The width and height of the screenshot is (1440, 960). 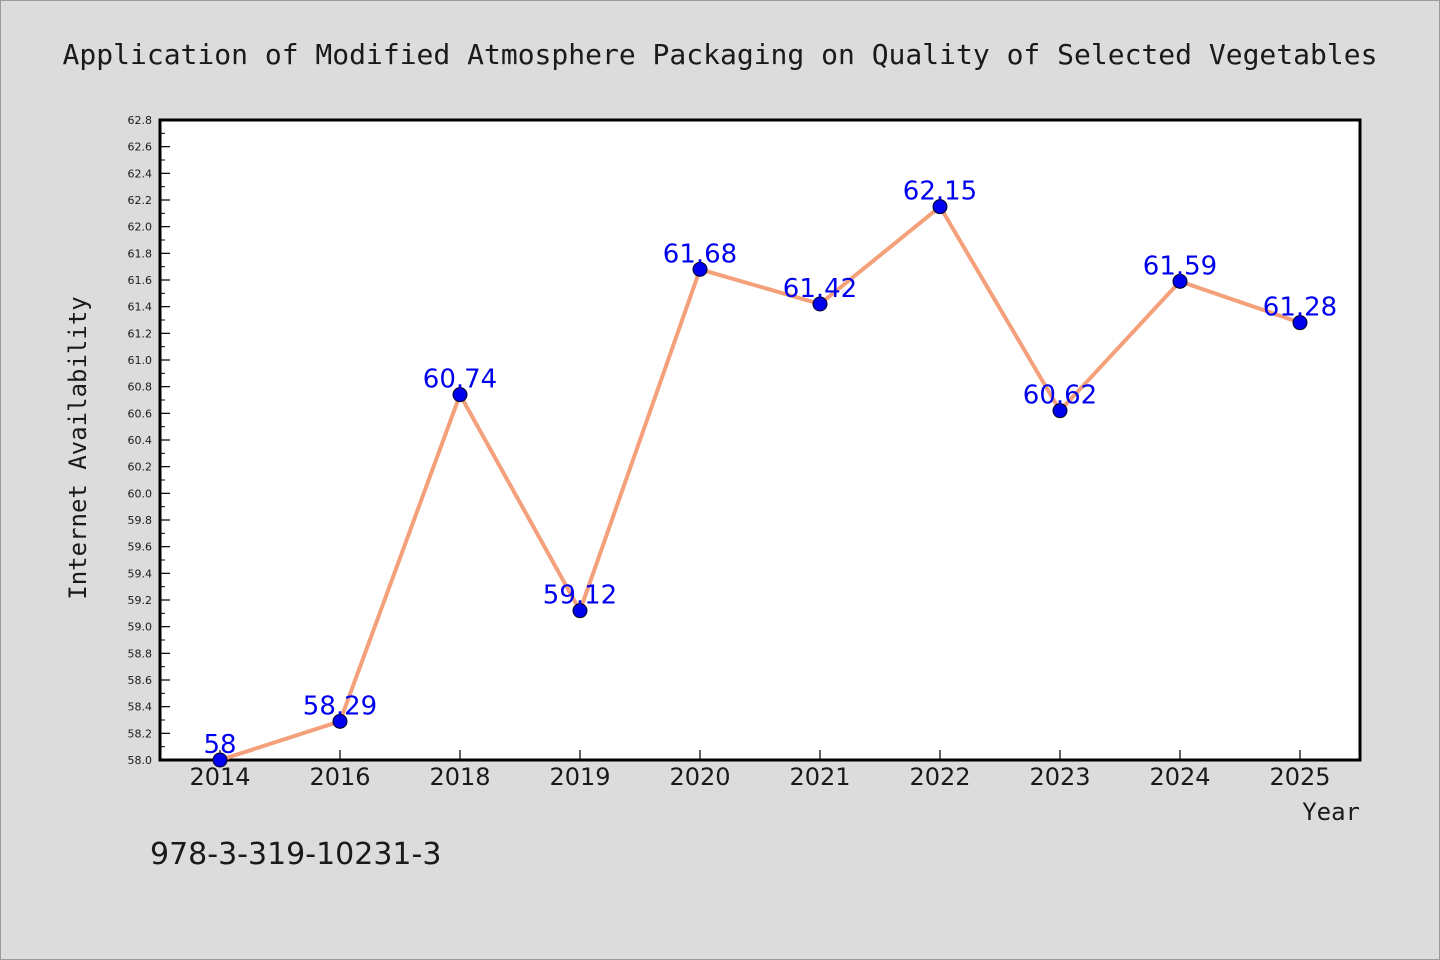 I want to click on y-tick-label: 61.6, so click(x=140, y=280).